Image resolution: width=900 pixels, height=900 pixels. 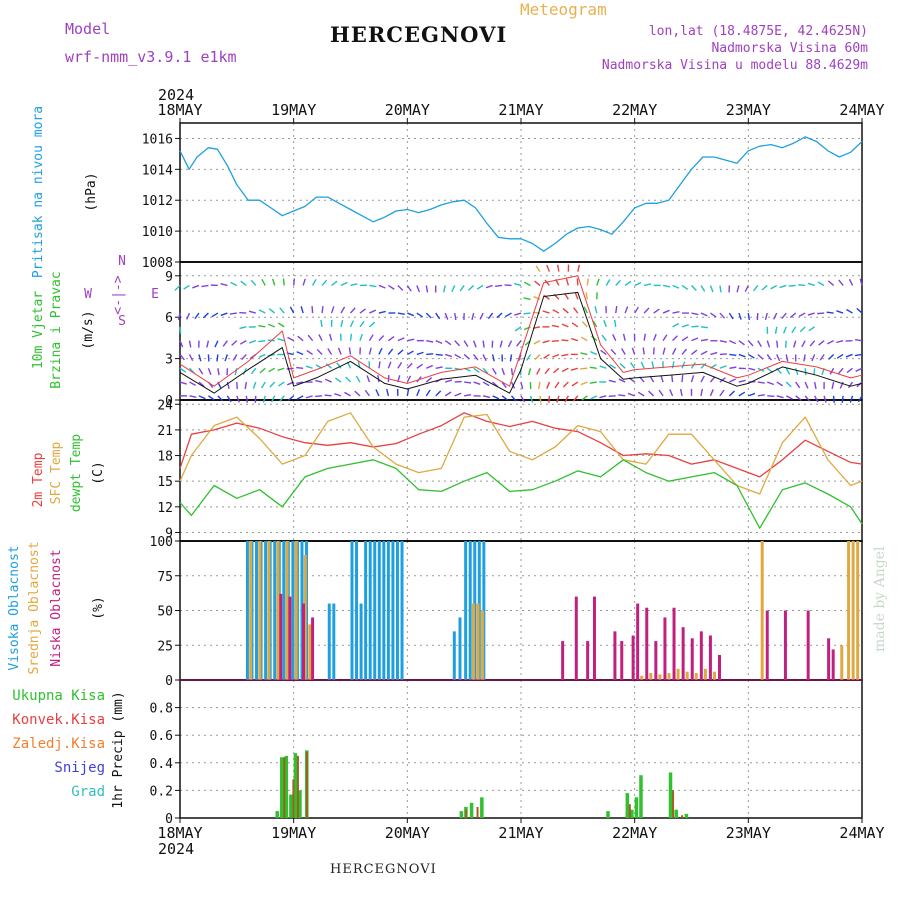 What do you see at coordinates (521, 342) in the screenshot?
I see `wind-speed-series` at bounding box center [521, 342].